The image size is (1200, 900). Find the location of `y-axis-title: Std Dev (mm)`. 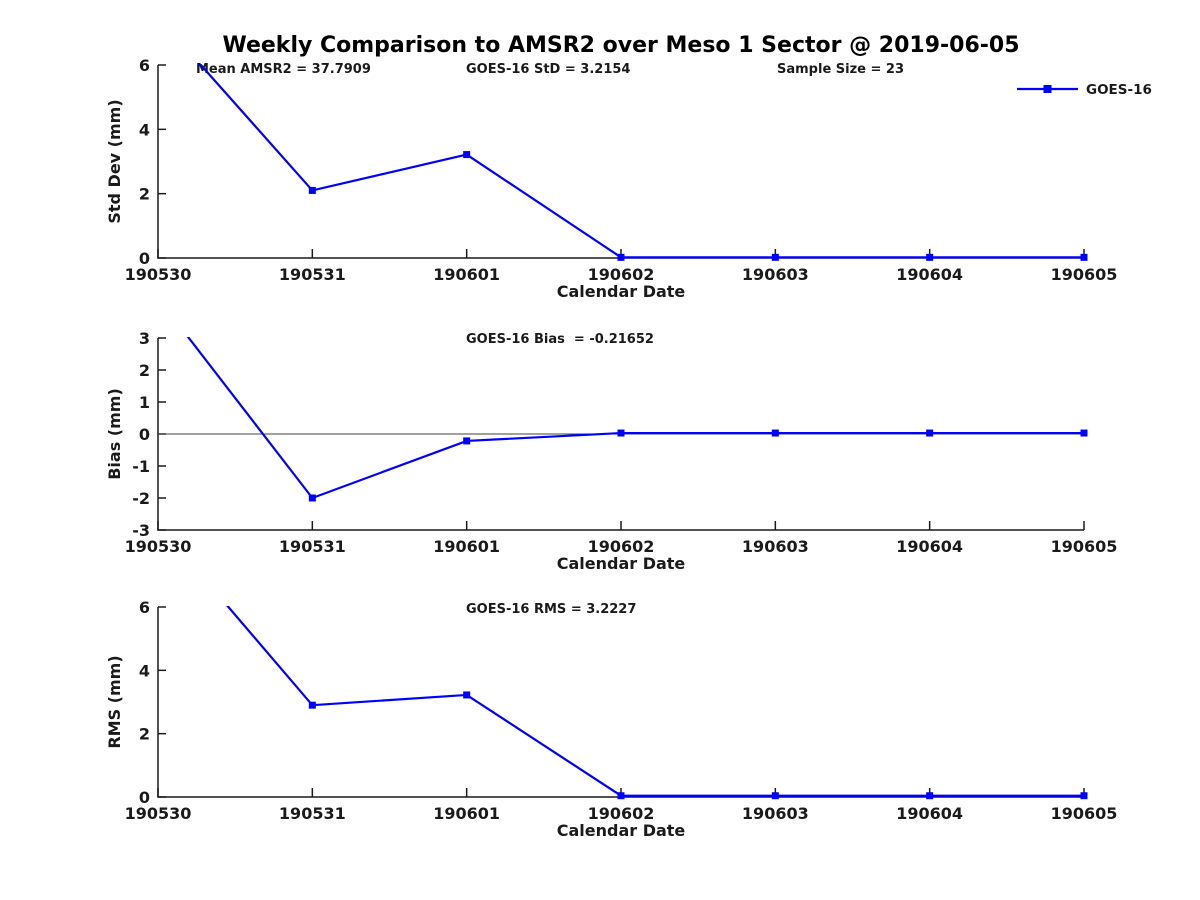

y-axis-title: Std Dev (mm) is located at coordinates (114, 161).